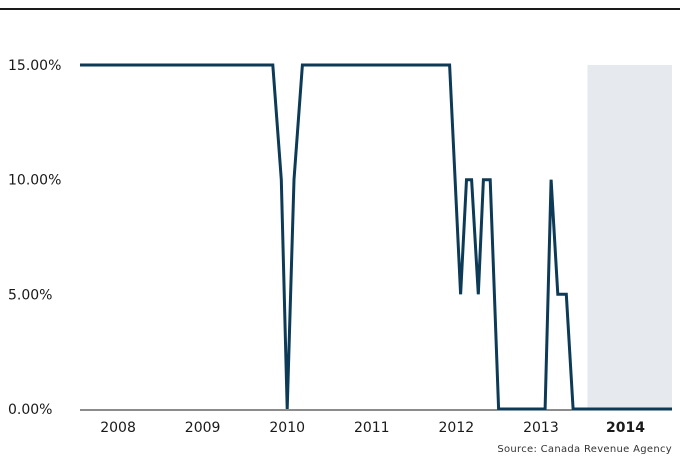  I want to click on source-note: Source: Canada Revenue Agency, so click(584, 449).